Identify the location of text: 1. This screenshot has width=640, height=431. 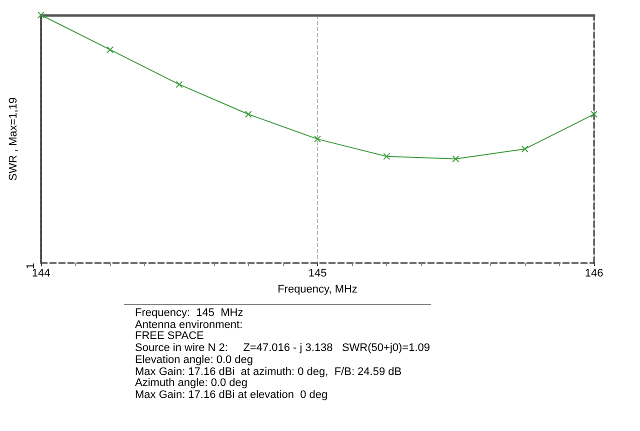
(31, 266).